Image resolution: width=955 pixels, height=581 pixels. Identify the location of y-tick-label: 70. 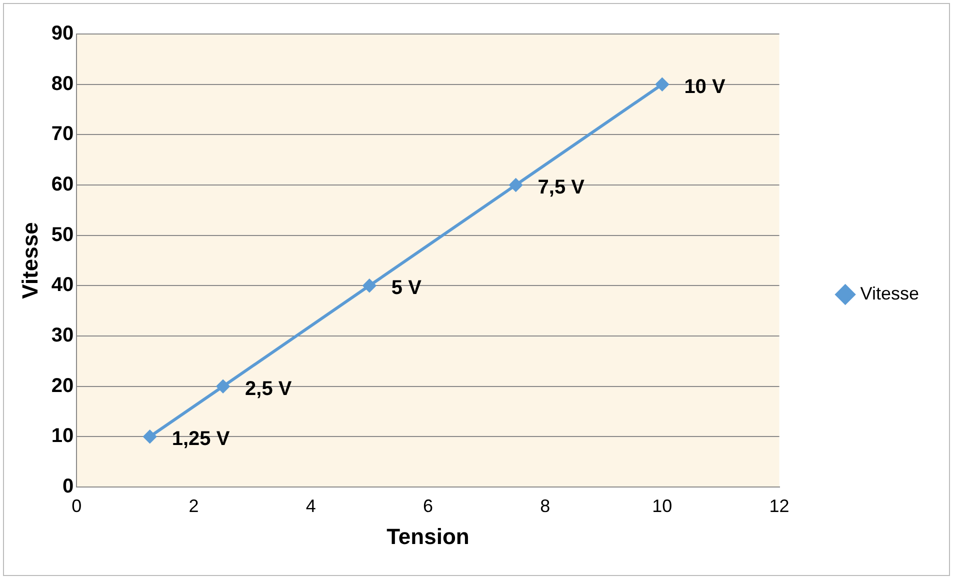
(62, 134).